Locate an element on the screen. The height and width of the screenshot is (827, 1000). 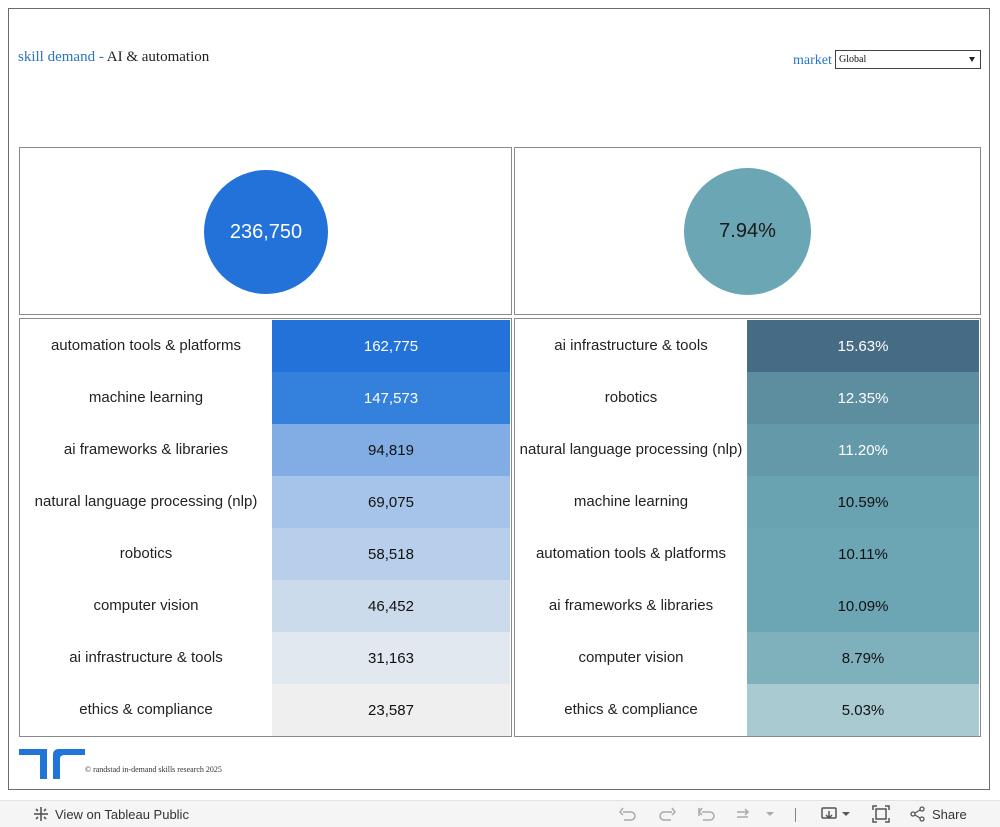
table-row: ai frameworks & libraries 94,819 is located at coordinates (265, 450).